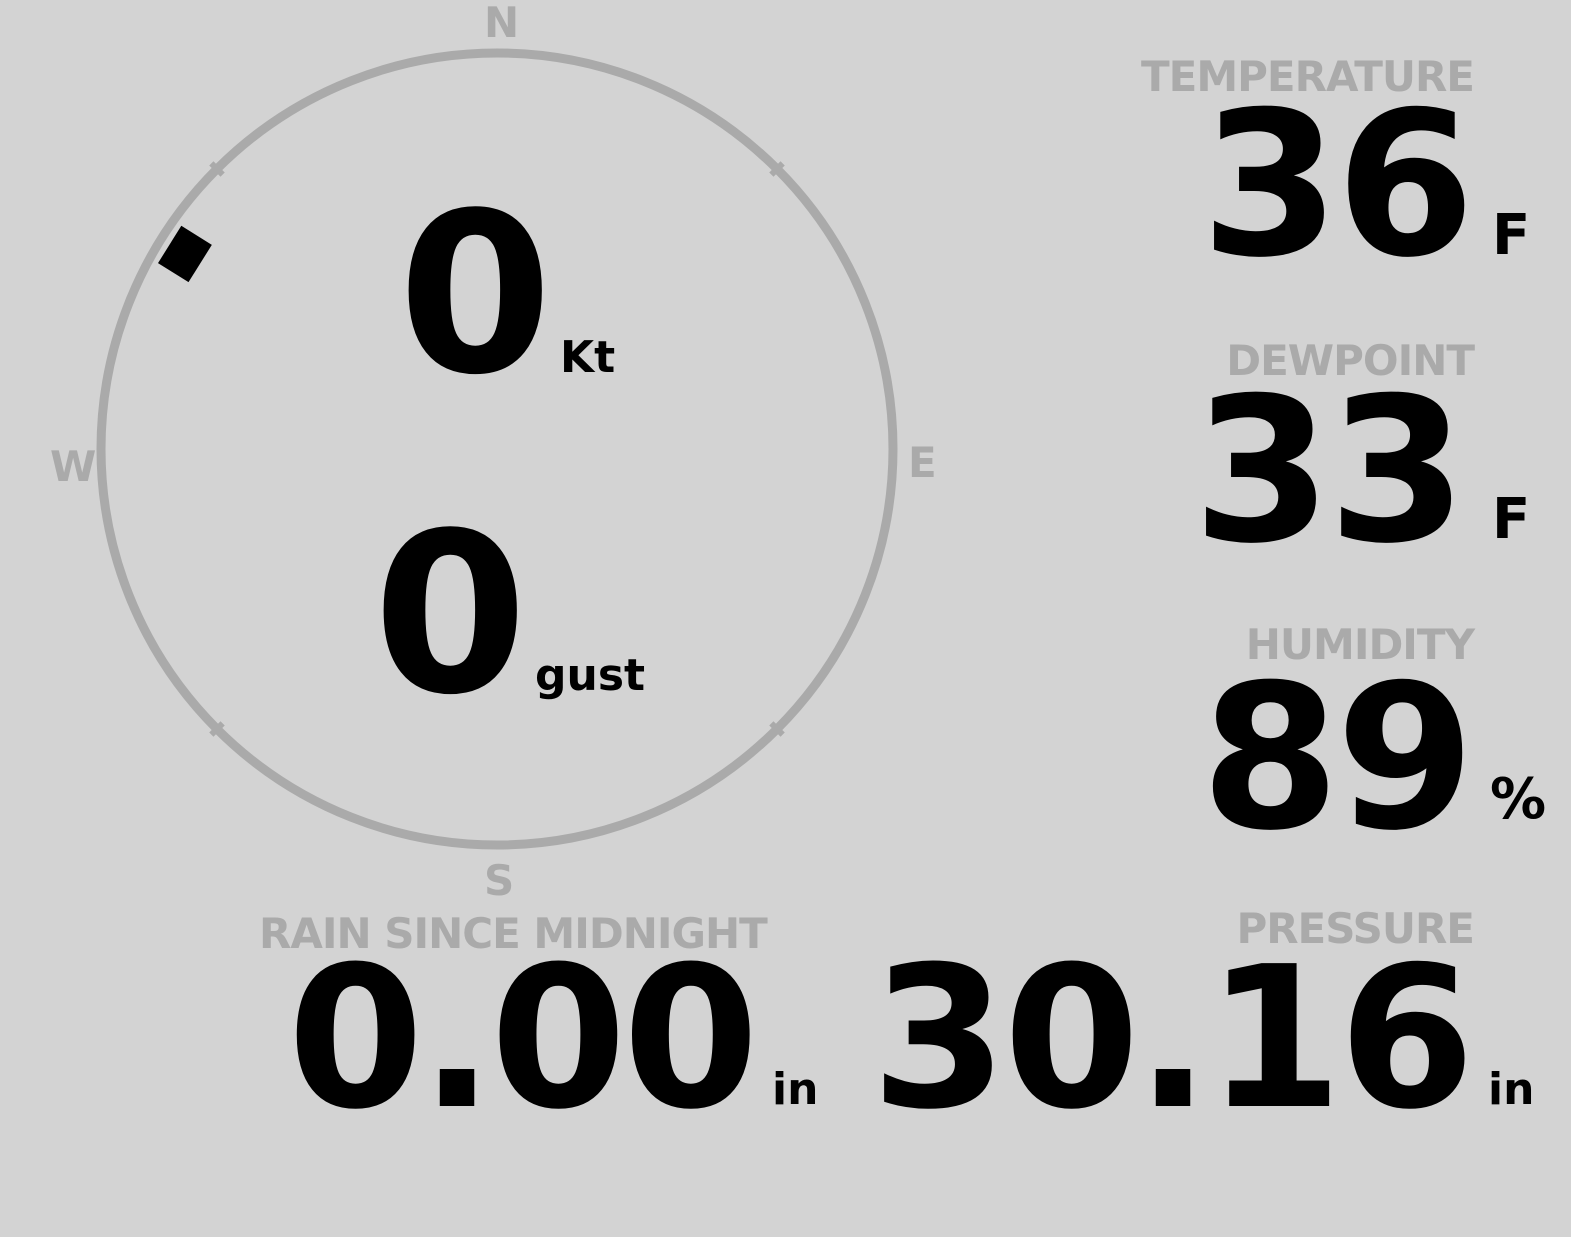  What do you see at coordinates (499, 880) in the screenshot?
I see `compass-south: S` at bounding box center [499, 880].